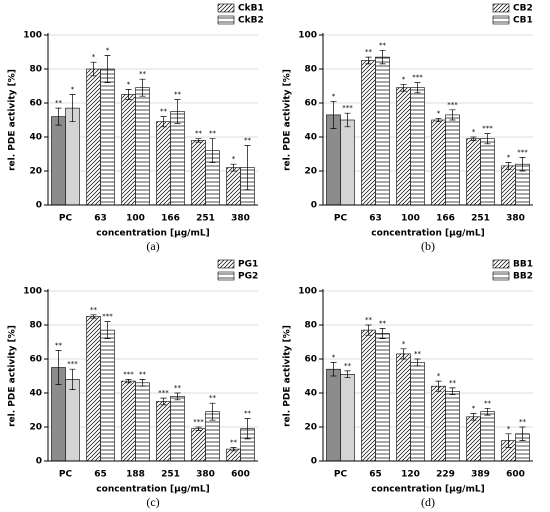 Image resolution: width=550 pixels, height=512 pixels. What do you see at coordinates (100, 475) in the screenshot?
I see `x-tick-label: 65` at bounding box center [100, 475].